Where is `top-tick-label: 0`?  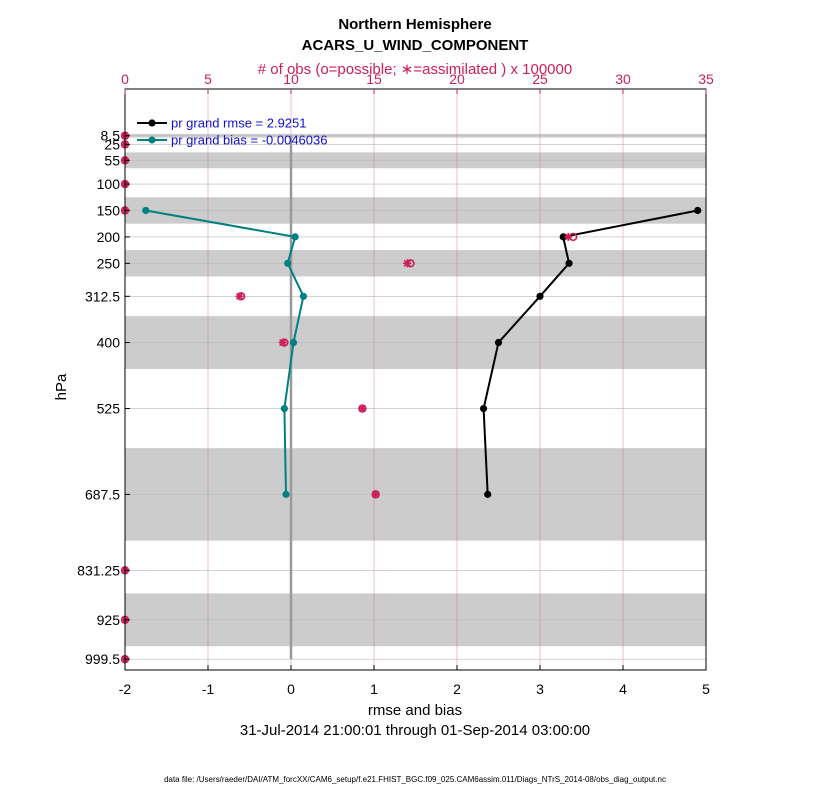
top-tick-label: 0 is located at coordinates (125, 79).